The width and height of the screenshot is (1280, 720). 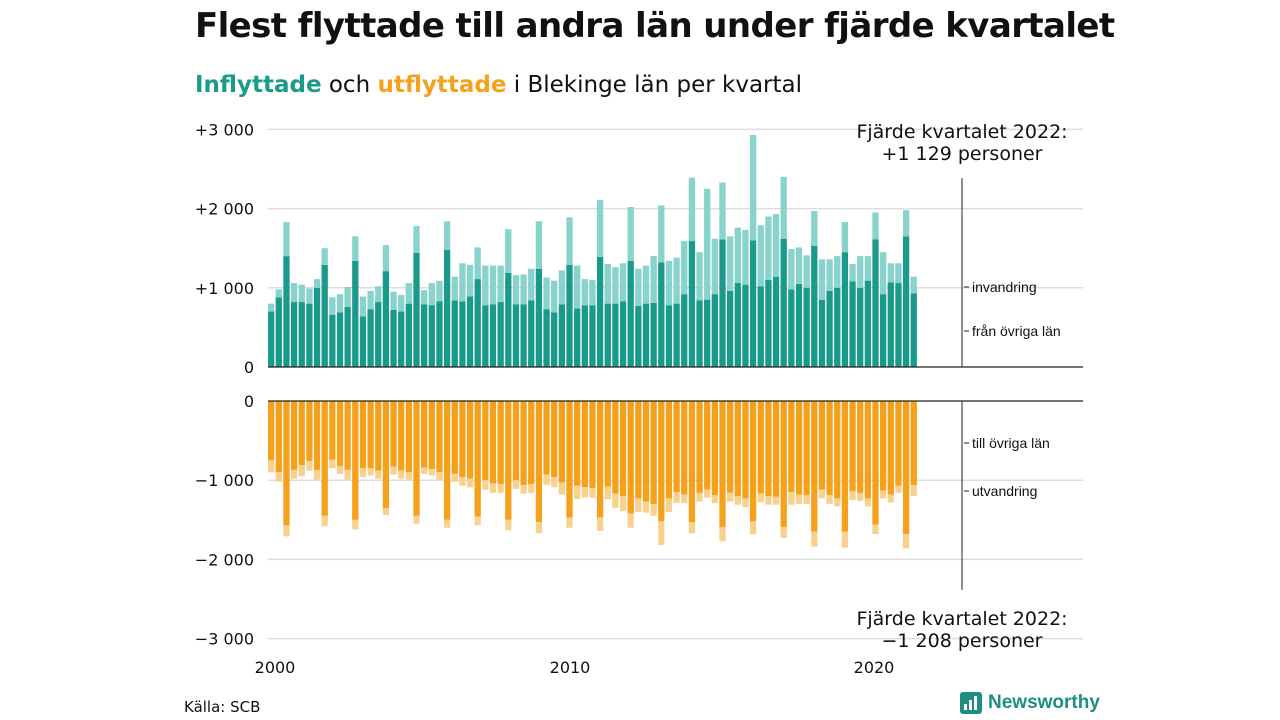 What do you see at coordinates (654, 85) in the screenshot?
I see `subtitle-rest: i Blekinge län per kvartal` at bounding box center [654, 85].